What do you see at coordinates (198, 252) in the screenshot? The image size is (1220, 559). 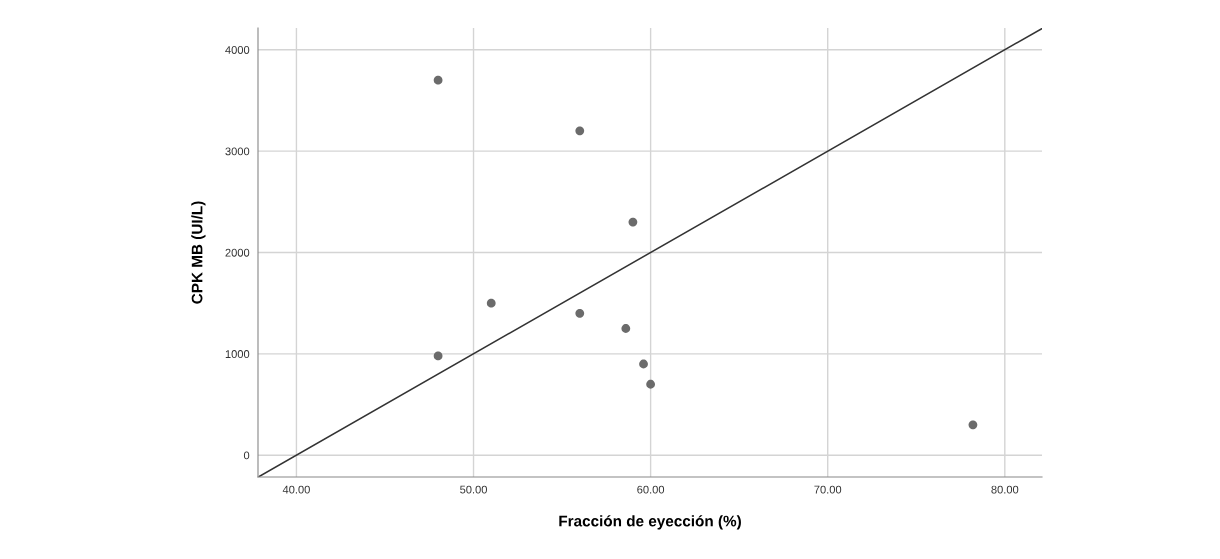 I see `y-axis-title: CPK MB (UI/L)` at bounding box center [198, 252].